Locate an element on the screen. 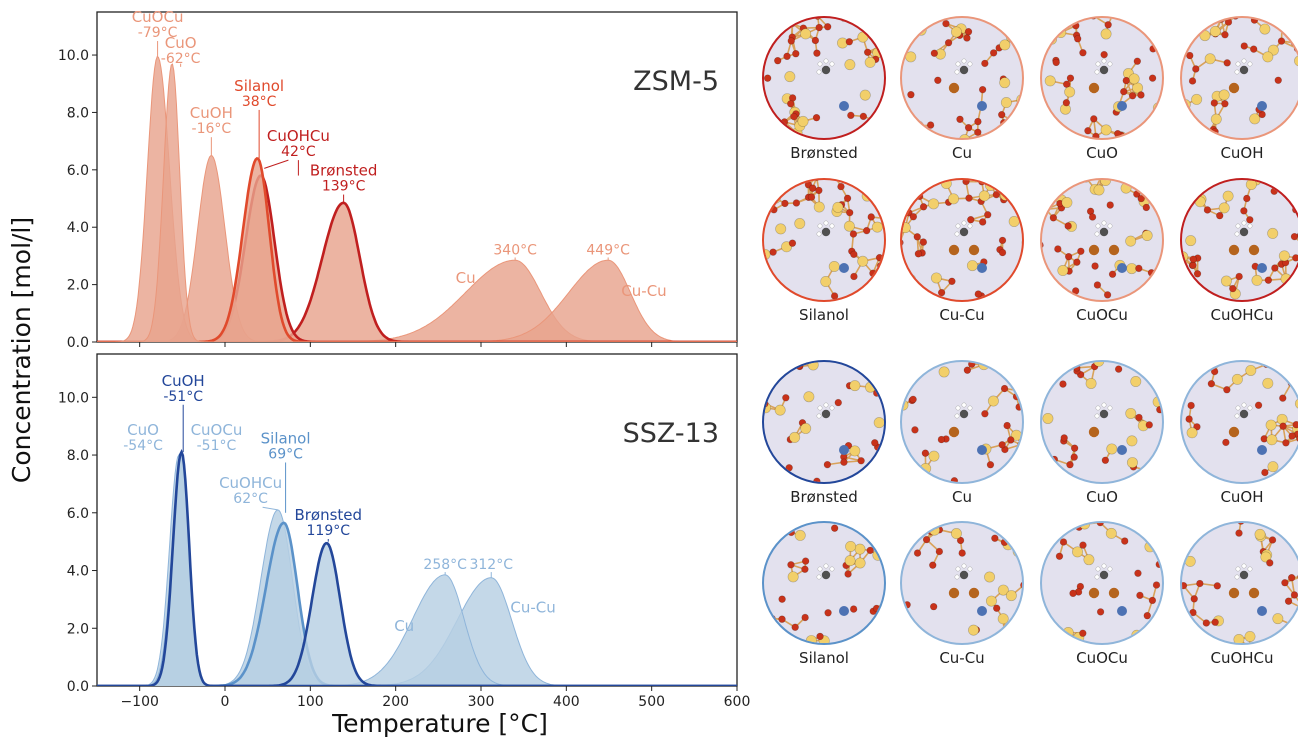 Image resolution: width=1298 pixels, height=742 pixels. annotation-cuo: CuO-54°C is located at coordinates (143, 437).